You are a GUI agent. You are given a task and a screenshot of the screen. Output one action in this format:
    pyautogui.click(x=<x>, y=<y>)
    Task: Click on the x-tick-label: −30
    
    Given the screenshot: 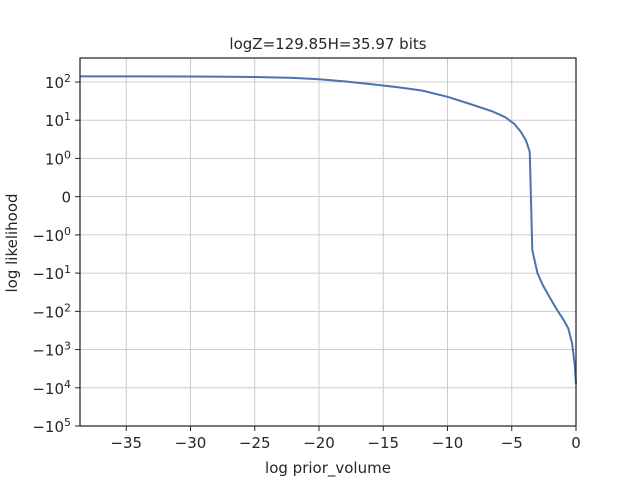 What is the action you would take?
    pyautogui.click(x=191, y=443)
    